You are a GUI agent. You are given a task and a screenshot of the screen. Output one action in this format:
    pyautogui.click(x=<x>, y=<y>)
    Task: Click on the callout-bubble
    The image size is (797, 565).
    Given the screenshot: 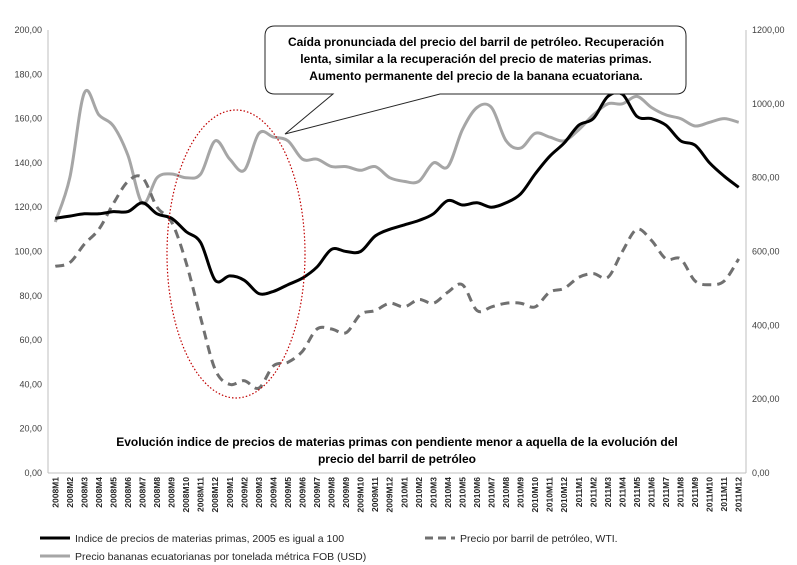 What is the action you would take?
    pyautogui.click(x=475, y=80)
    